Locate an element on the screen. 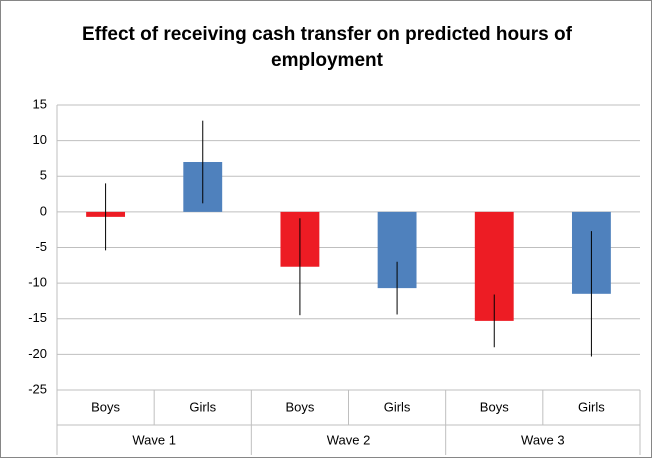 The height and width of the screenshot is (460, 655). y-tick-label: -20 is located at coordinates (37, 353).